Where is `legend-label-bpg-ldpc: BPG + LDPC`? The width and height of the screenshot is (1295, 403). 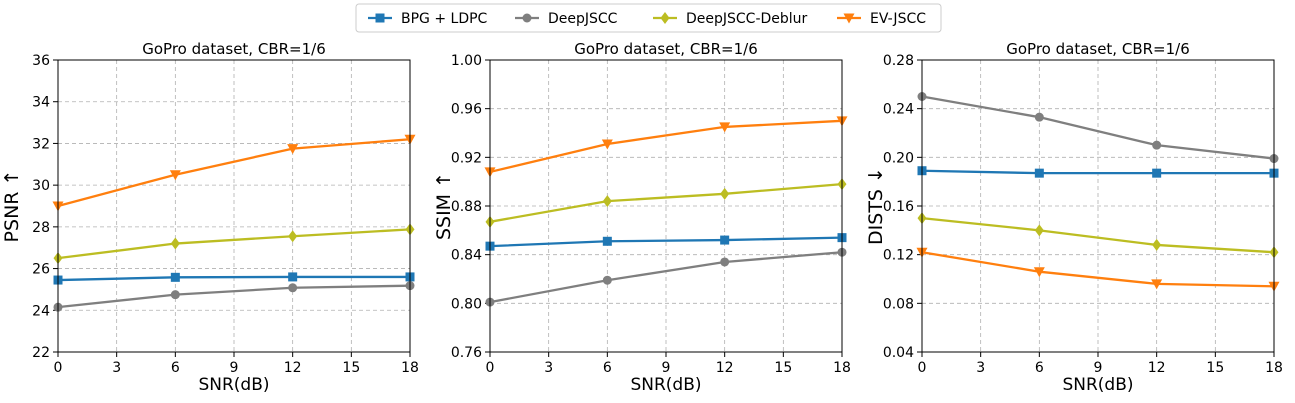 legend-label-bpg-ldpc: BPG + LDPC is located at coordinates (444, 19).